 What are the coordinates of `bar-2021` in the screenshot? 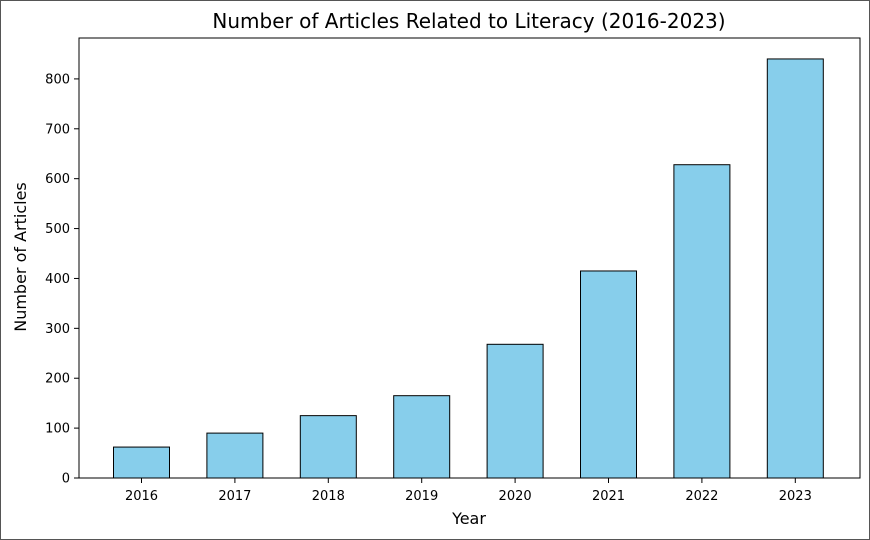 It's located at (608, 374).